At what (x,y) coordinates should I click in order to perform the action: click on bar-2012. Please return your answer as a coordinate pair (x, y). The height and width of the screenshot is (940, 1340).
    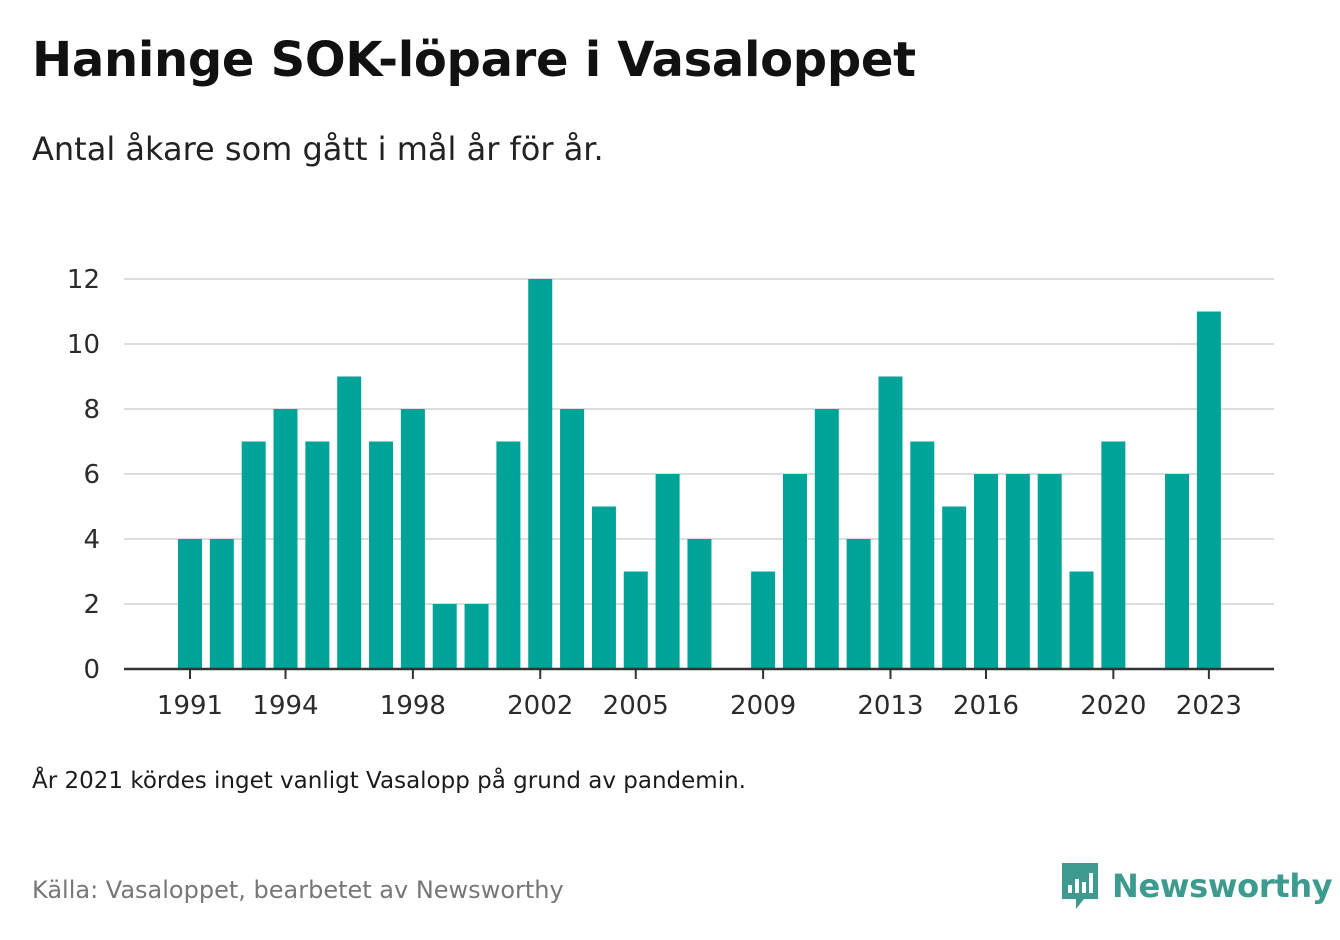
    Looking at the image, I should click on (858, 604).